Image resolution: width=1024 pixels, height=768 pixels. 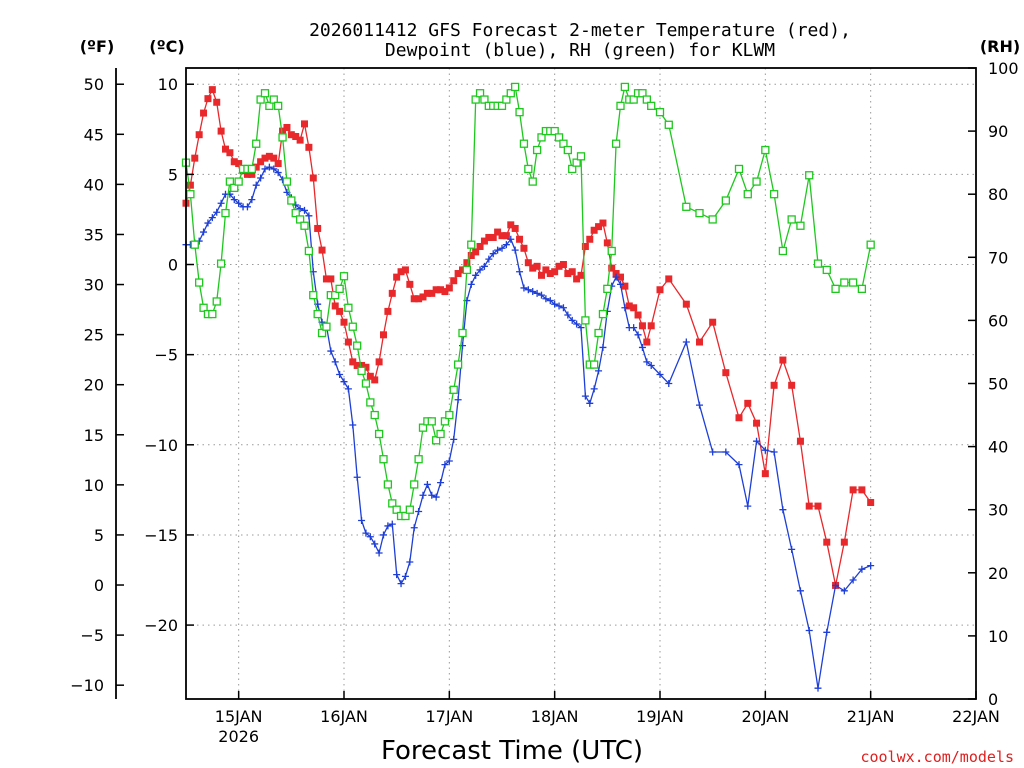 I want to click on rh-tick-label: 100, so click(x=1003, y=68).